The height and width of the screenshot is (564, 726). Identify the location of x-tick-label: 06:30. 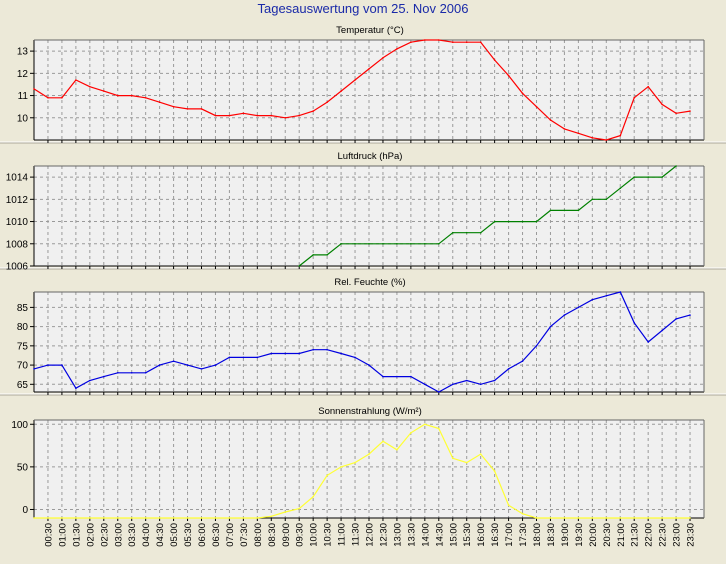
(216, 535).